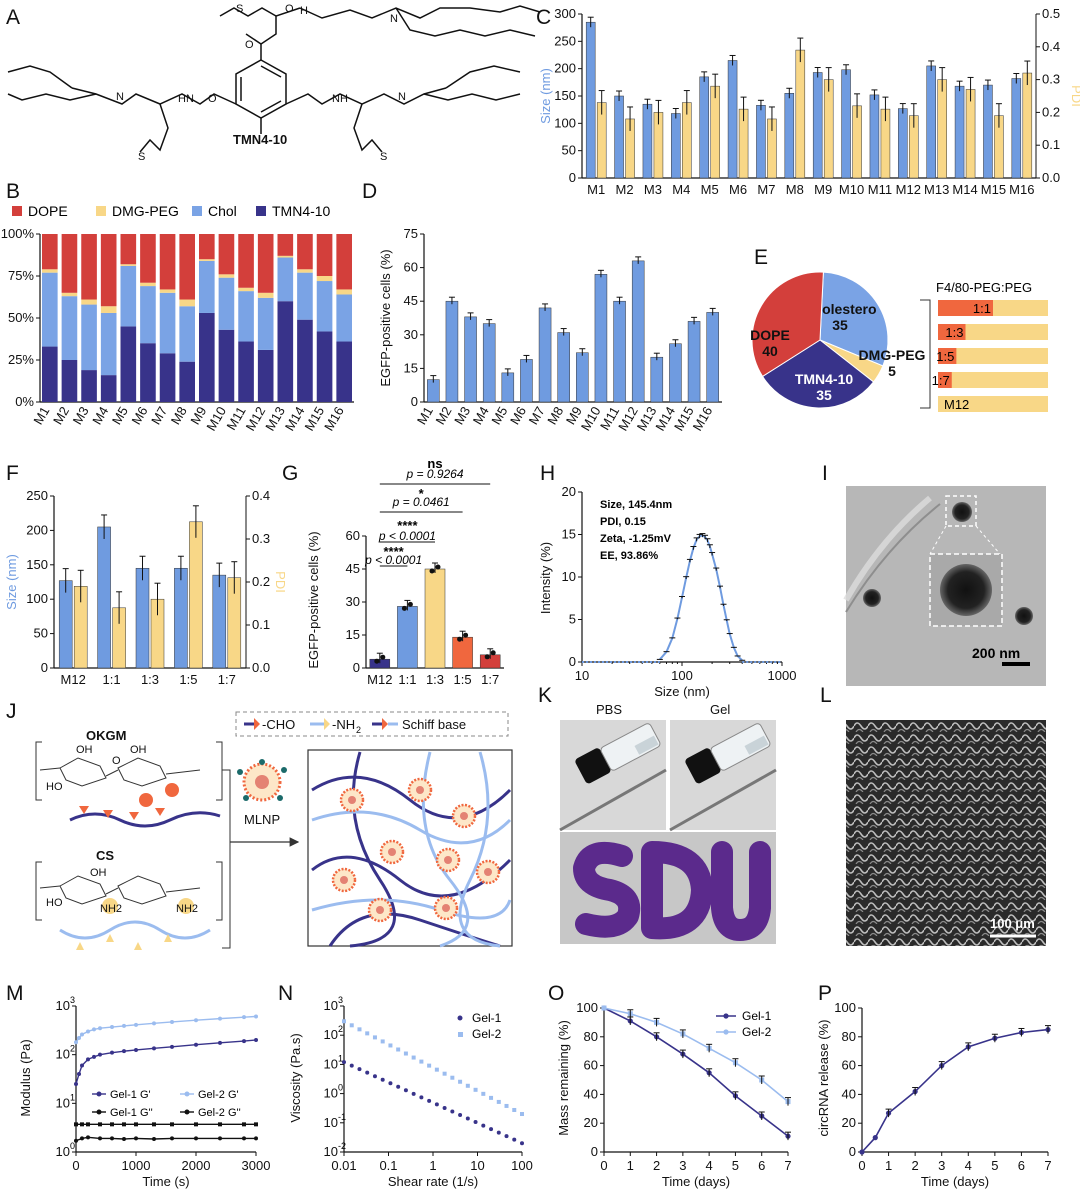 This screenshot has width=1080, height=1199. I want to click on x-tick-label: M15, so click(993, 189).